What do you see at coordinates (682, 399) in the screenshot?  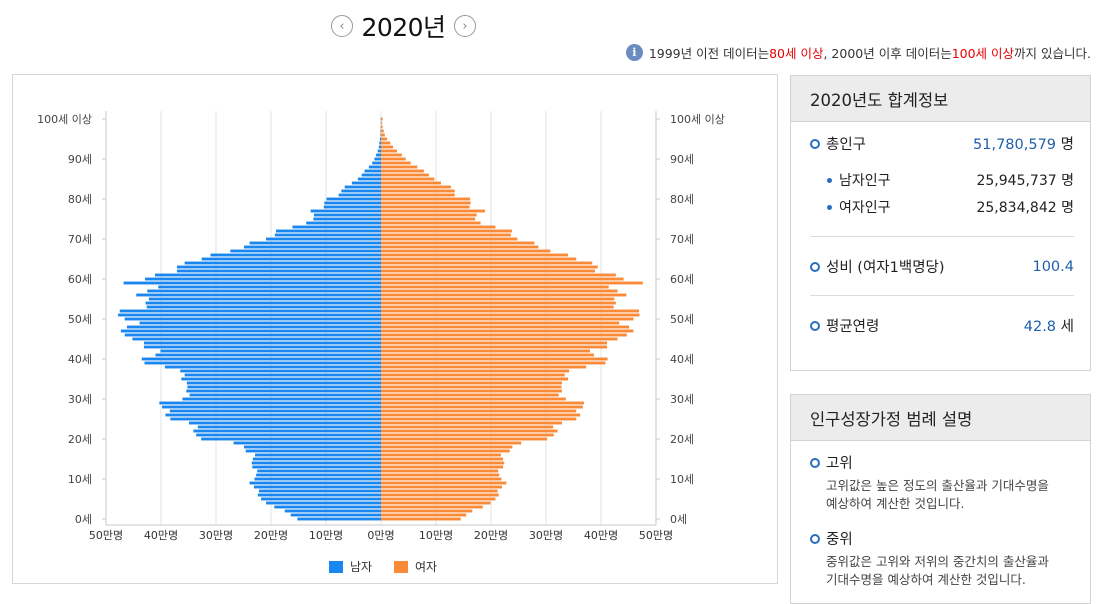 I see `y-tick-label-right: 30세` at bounding box center [682, 399].